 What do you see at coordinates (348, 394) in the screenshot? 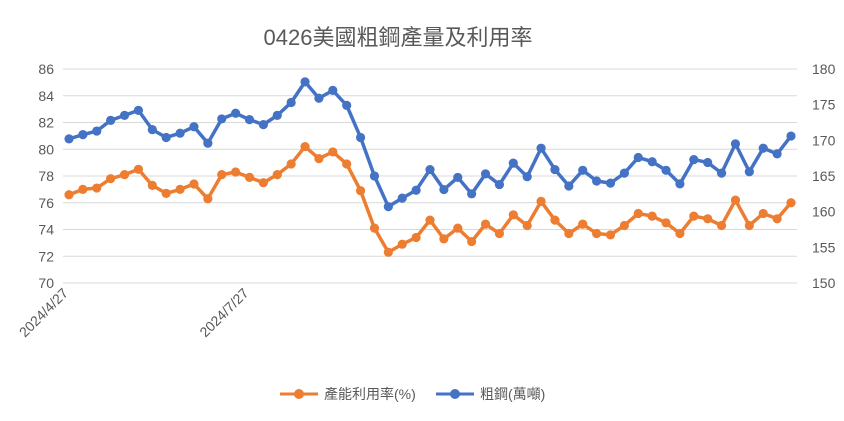
I see `legend-item-utilization: 產能利用率(%)` at bounding box center [348, 394].